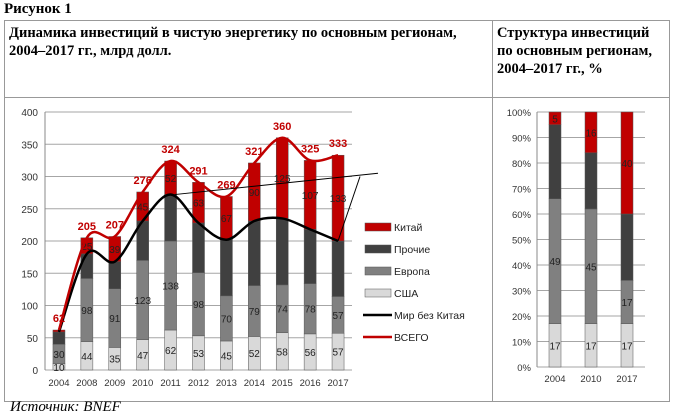  Describe the element at coordinates (198, 383) in the screenshot. I see `x-tick-label: 2012` at that location.